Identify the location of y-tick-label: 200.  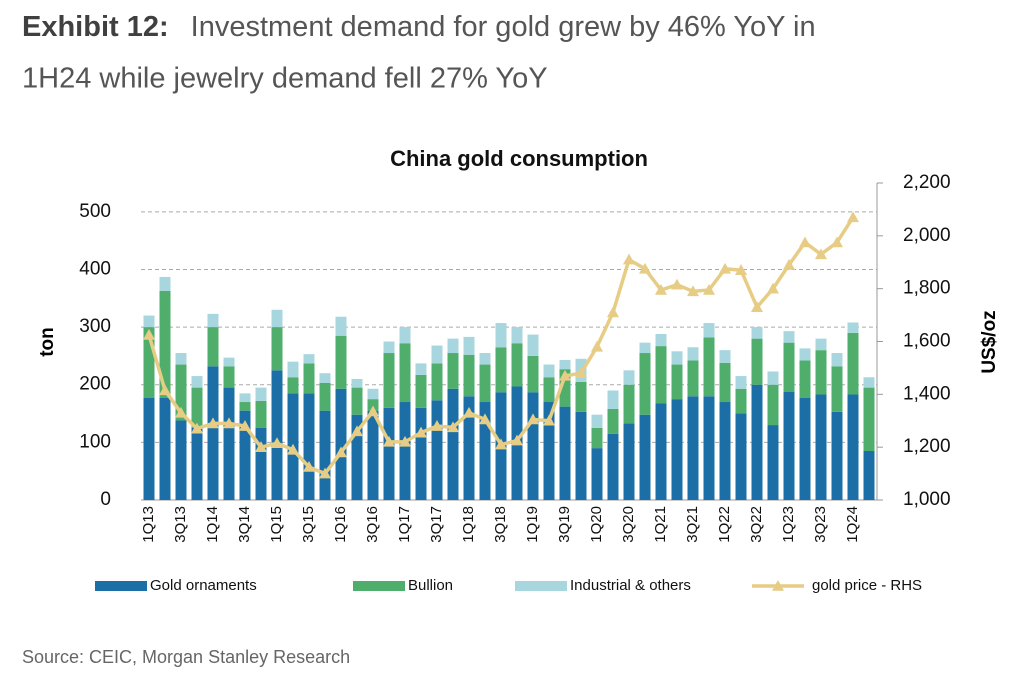
(95, 384).